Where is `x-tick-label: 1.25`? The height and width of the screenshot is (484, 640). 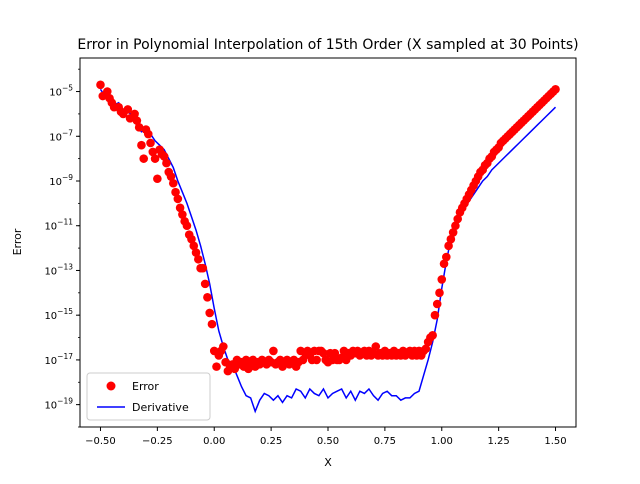 x-tick-label: 1.25 is located at coordinates (499, 441).